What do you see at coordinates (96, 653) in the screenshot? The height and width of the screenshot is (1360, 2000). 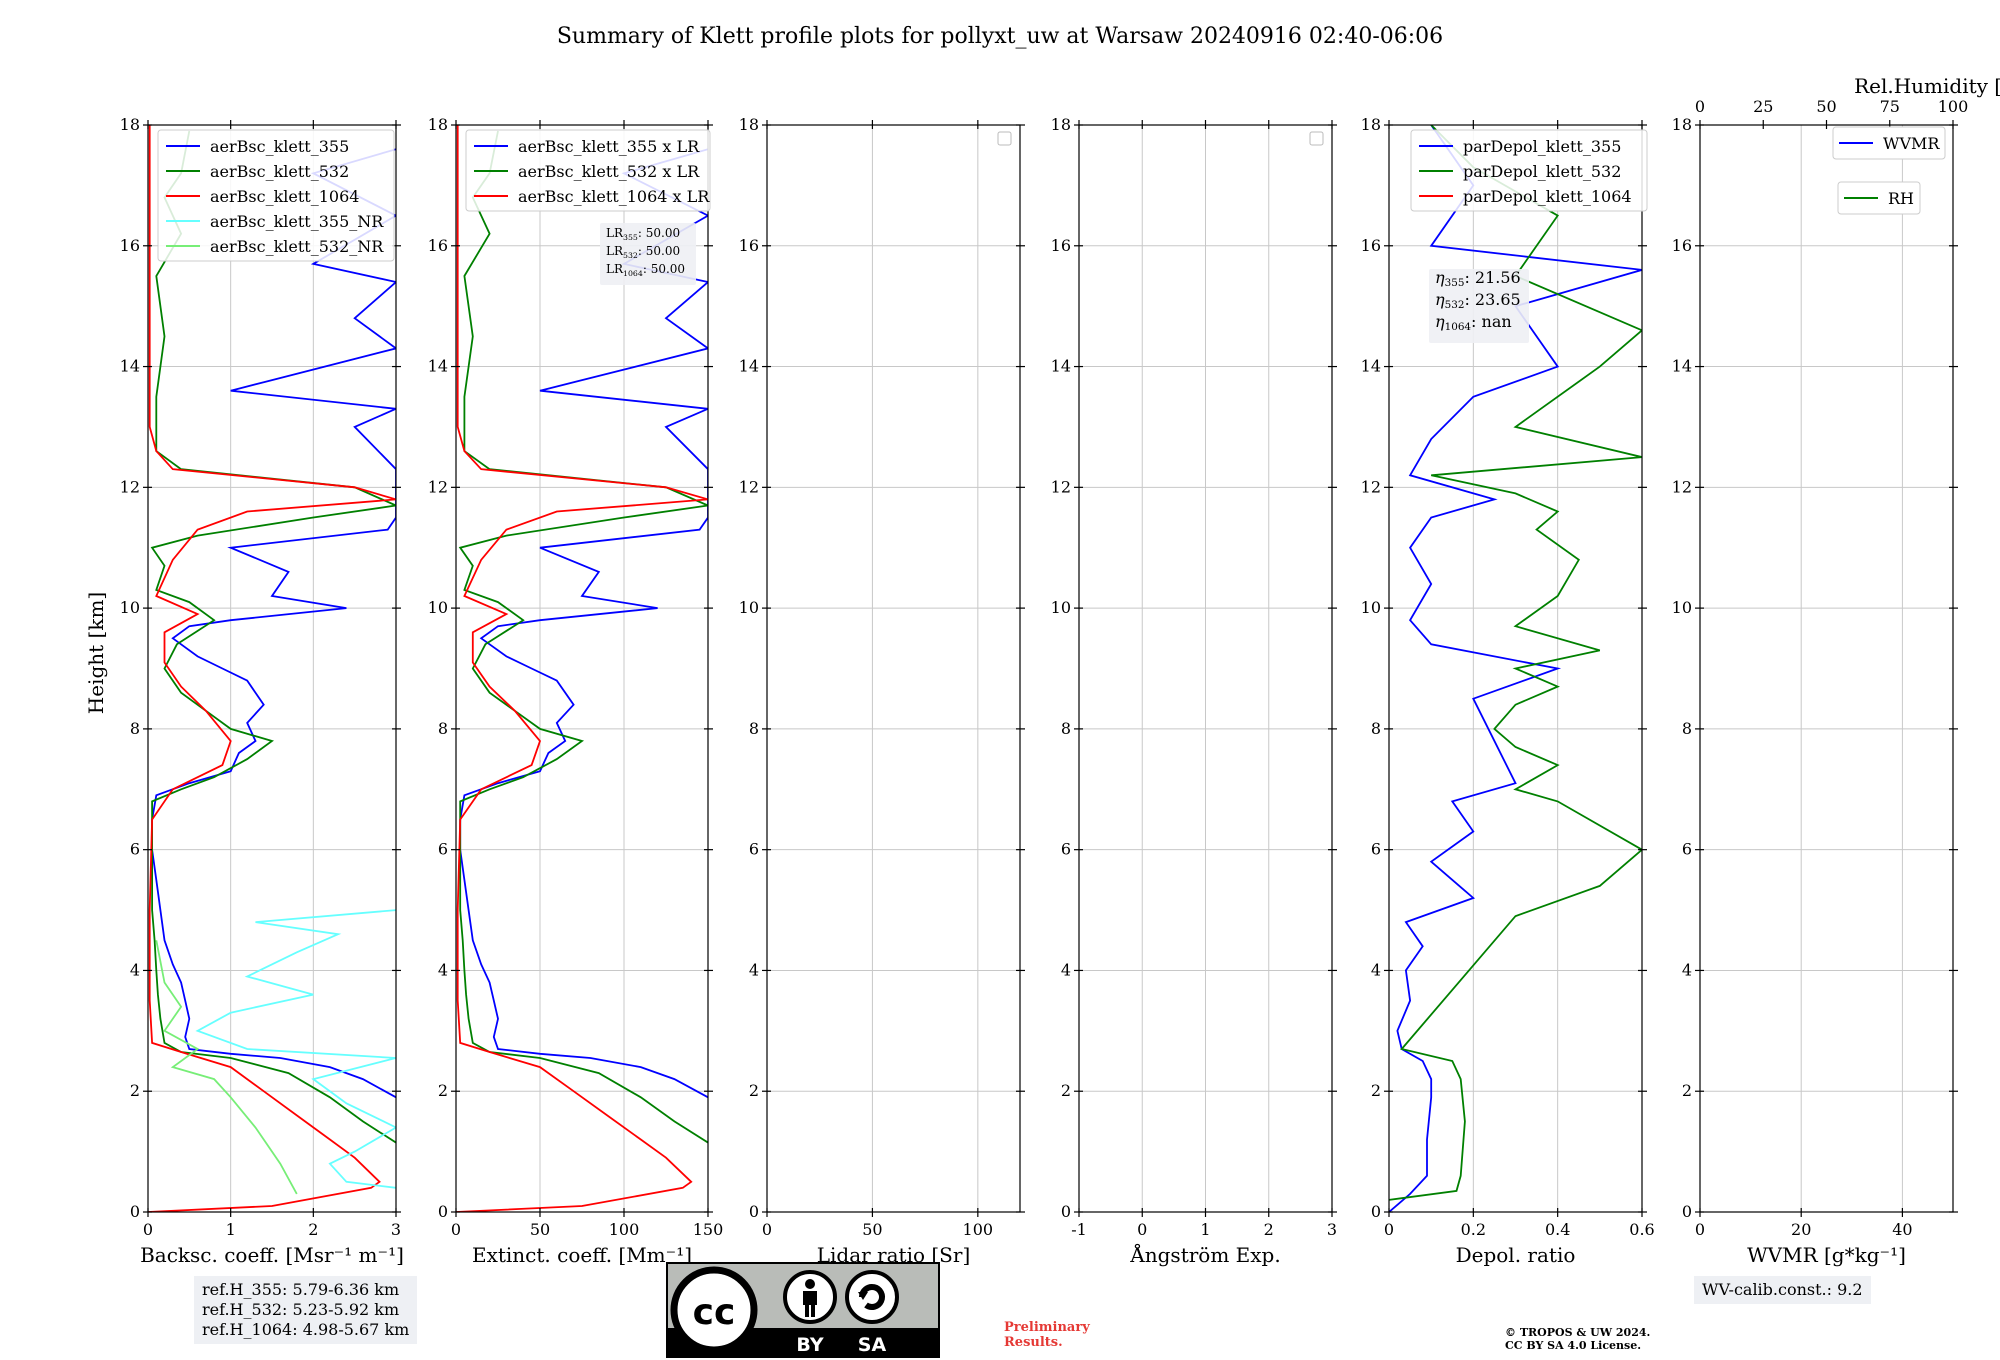 I see `y-axis-label: Height [km]` at bounding box center [96, 653].